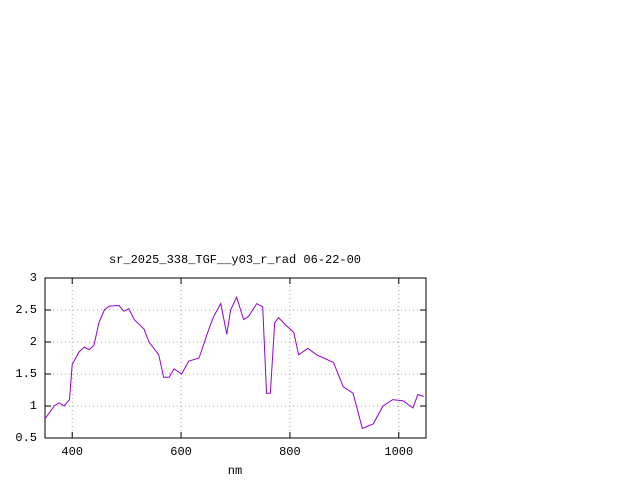  I want to click on x-axis-label: nm, so click(235, 471).